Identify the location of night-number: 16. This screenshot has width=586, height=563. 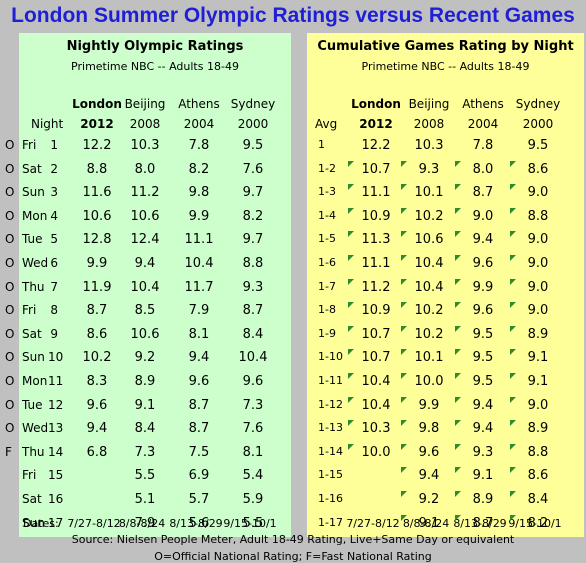
(56, 499).